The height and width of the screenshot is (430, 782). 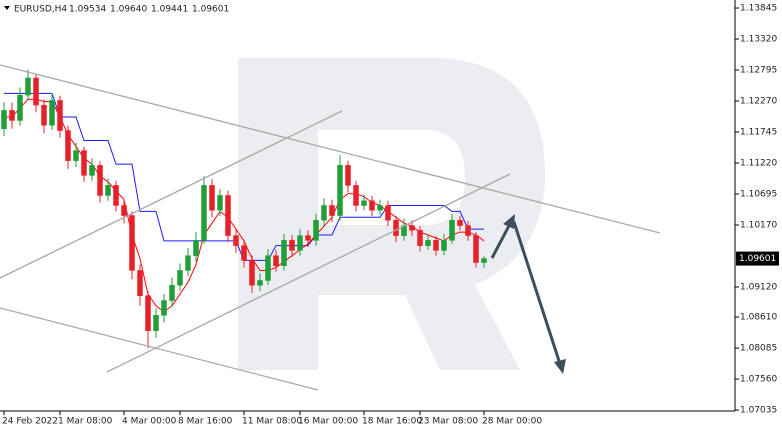 What do you see at coordinates (448, 422) in the screenshot?
I see `x-tick-label: 23 Mar 08:00` at bounding box center [448, 422].